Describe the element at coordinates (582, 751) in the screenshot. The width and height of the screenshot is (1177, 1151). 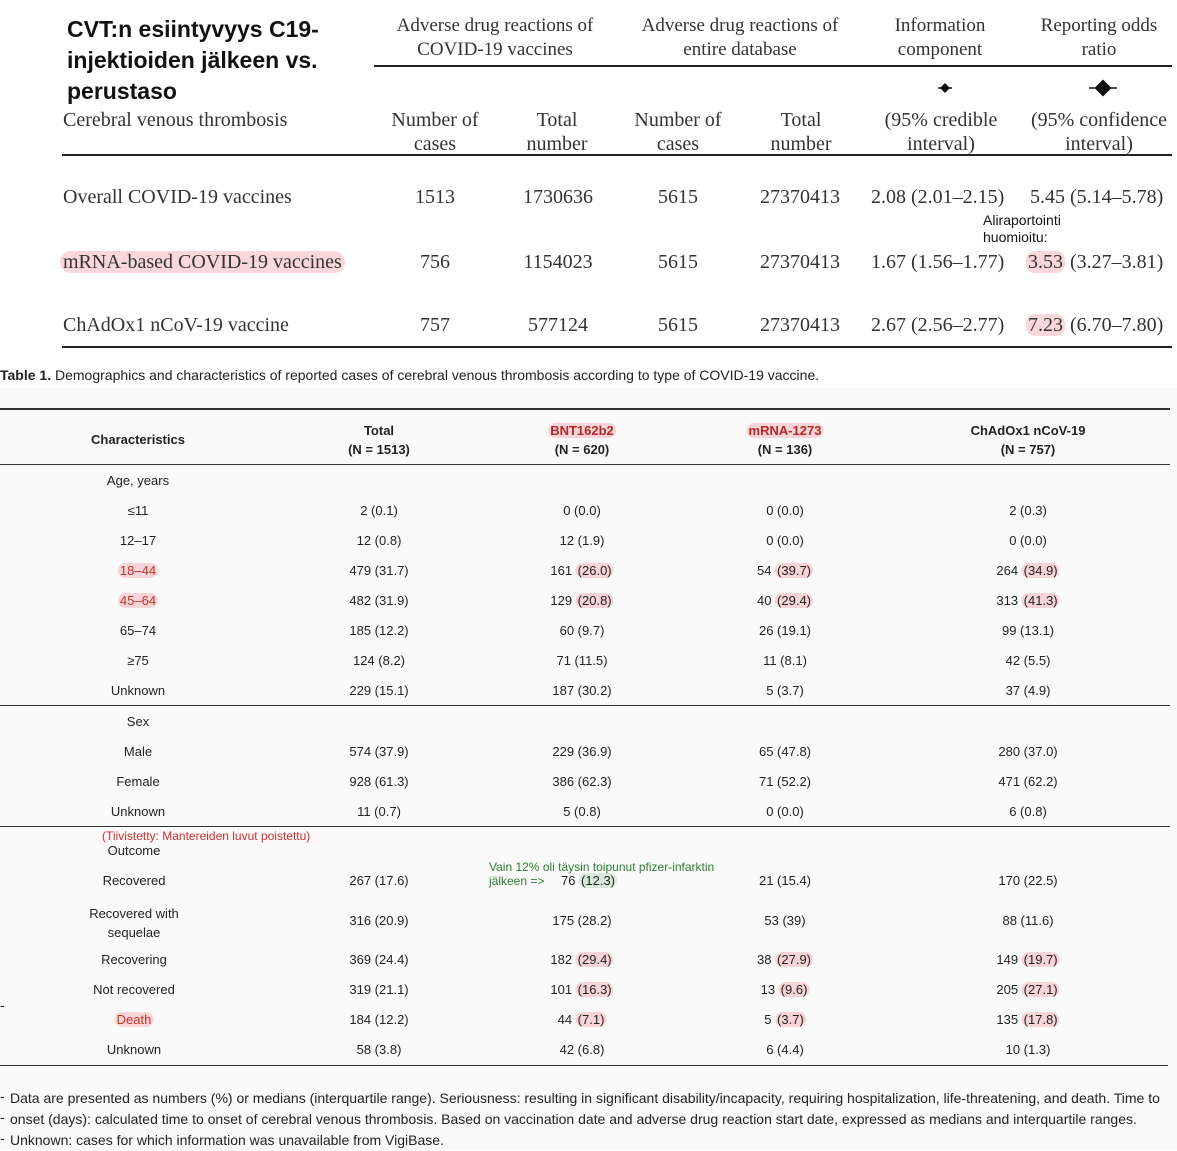
I see `table-cell: 229 (36.9)` at that location.